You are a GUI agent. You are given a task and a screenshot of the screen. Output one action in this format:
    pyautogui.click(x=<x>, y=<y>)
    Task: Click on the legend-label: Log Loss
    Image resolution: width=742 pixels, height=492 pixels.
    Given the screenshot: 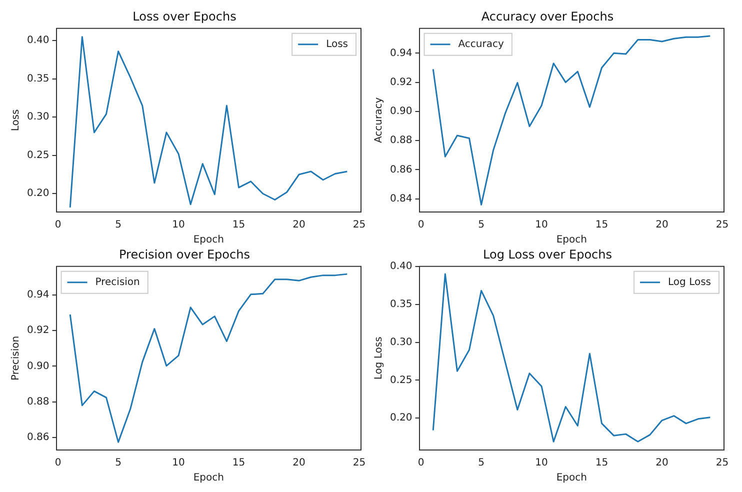 What is the action you would take?
    pyautogui.click(x=690, y=282)
    